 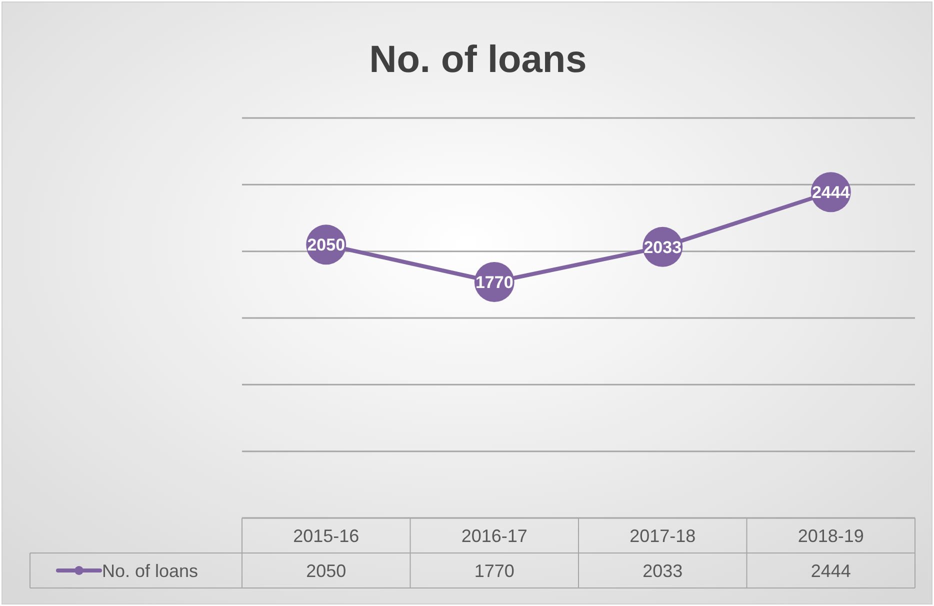 I want to click on text: 2050, so click(x=326, y=570).